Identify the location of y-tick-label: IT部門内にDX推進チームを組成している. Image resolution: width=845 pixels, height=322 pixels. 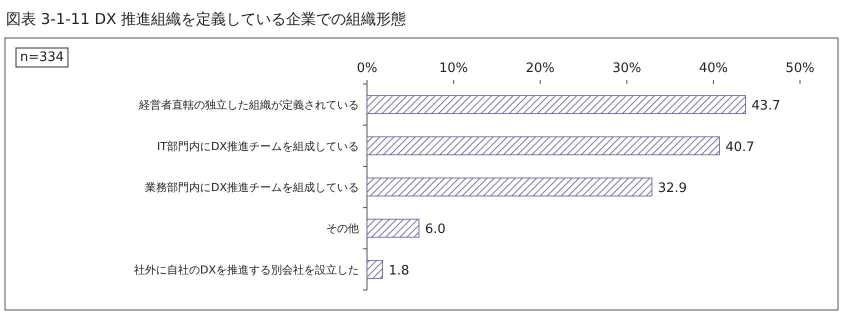
(258, 146).